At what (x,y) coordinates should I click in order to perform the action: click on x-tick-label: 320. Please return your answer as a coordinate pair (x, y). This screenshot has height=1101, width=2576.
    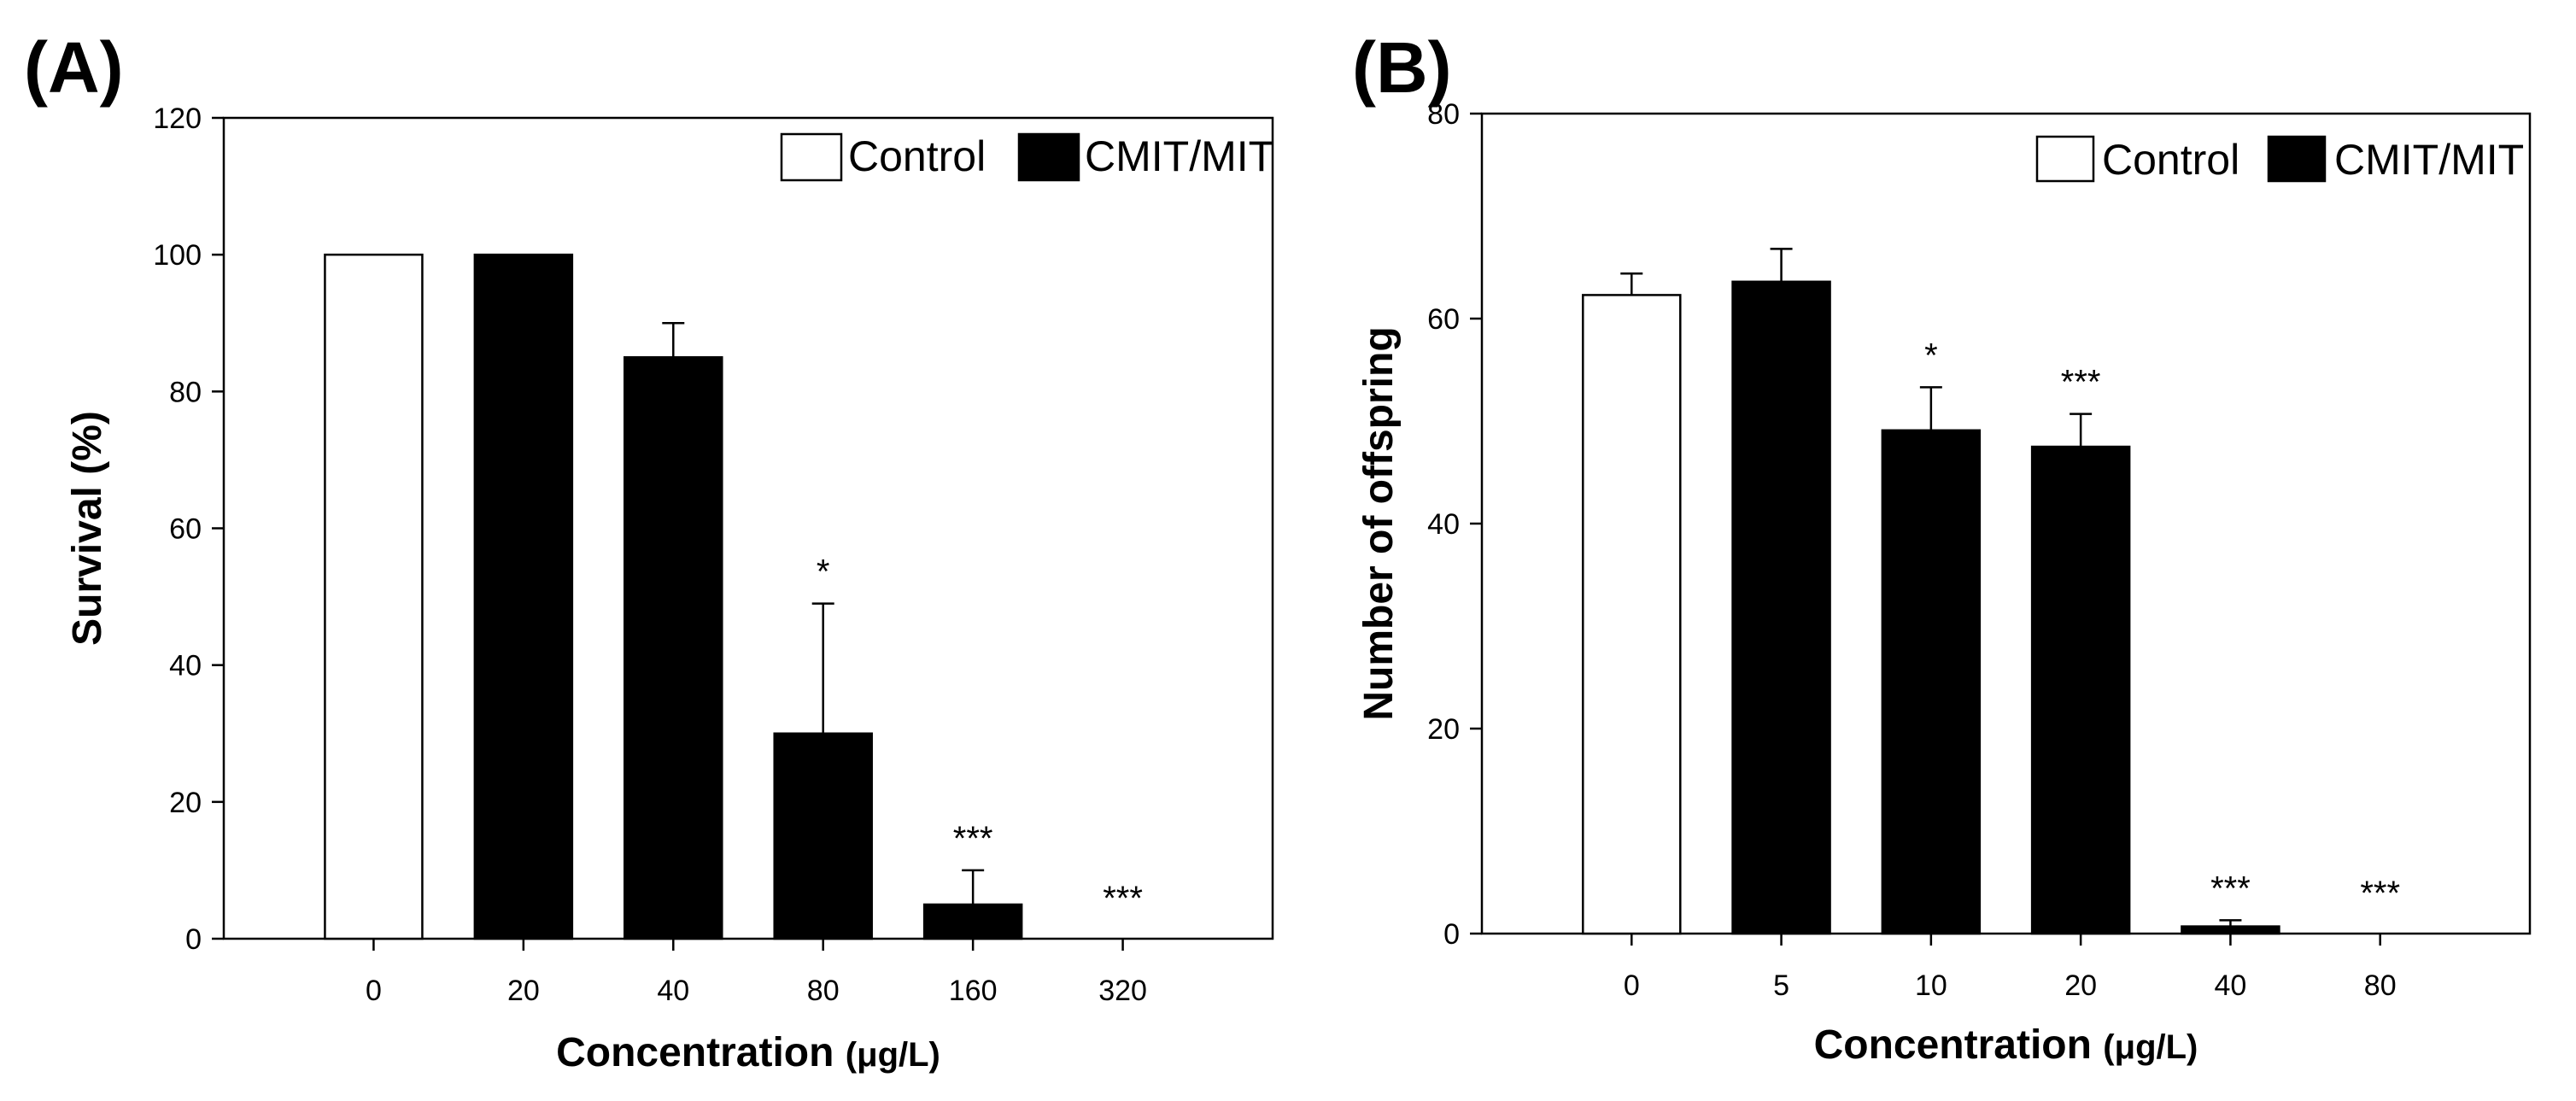
    Looking at the image, I should click on (1122, 991).